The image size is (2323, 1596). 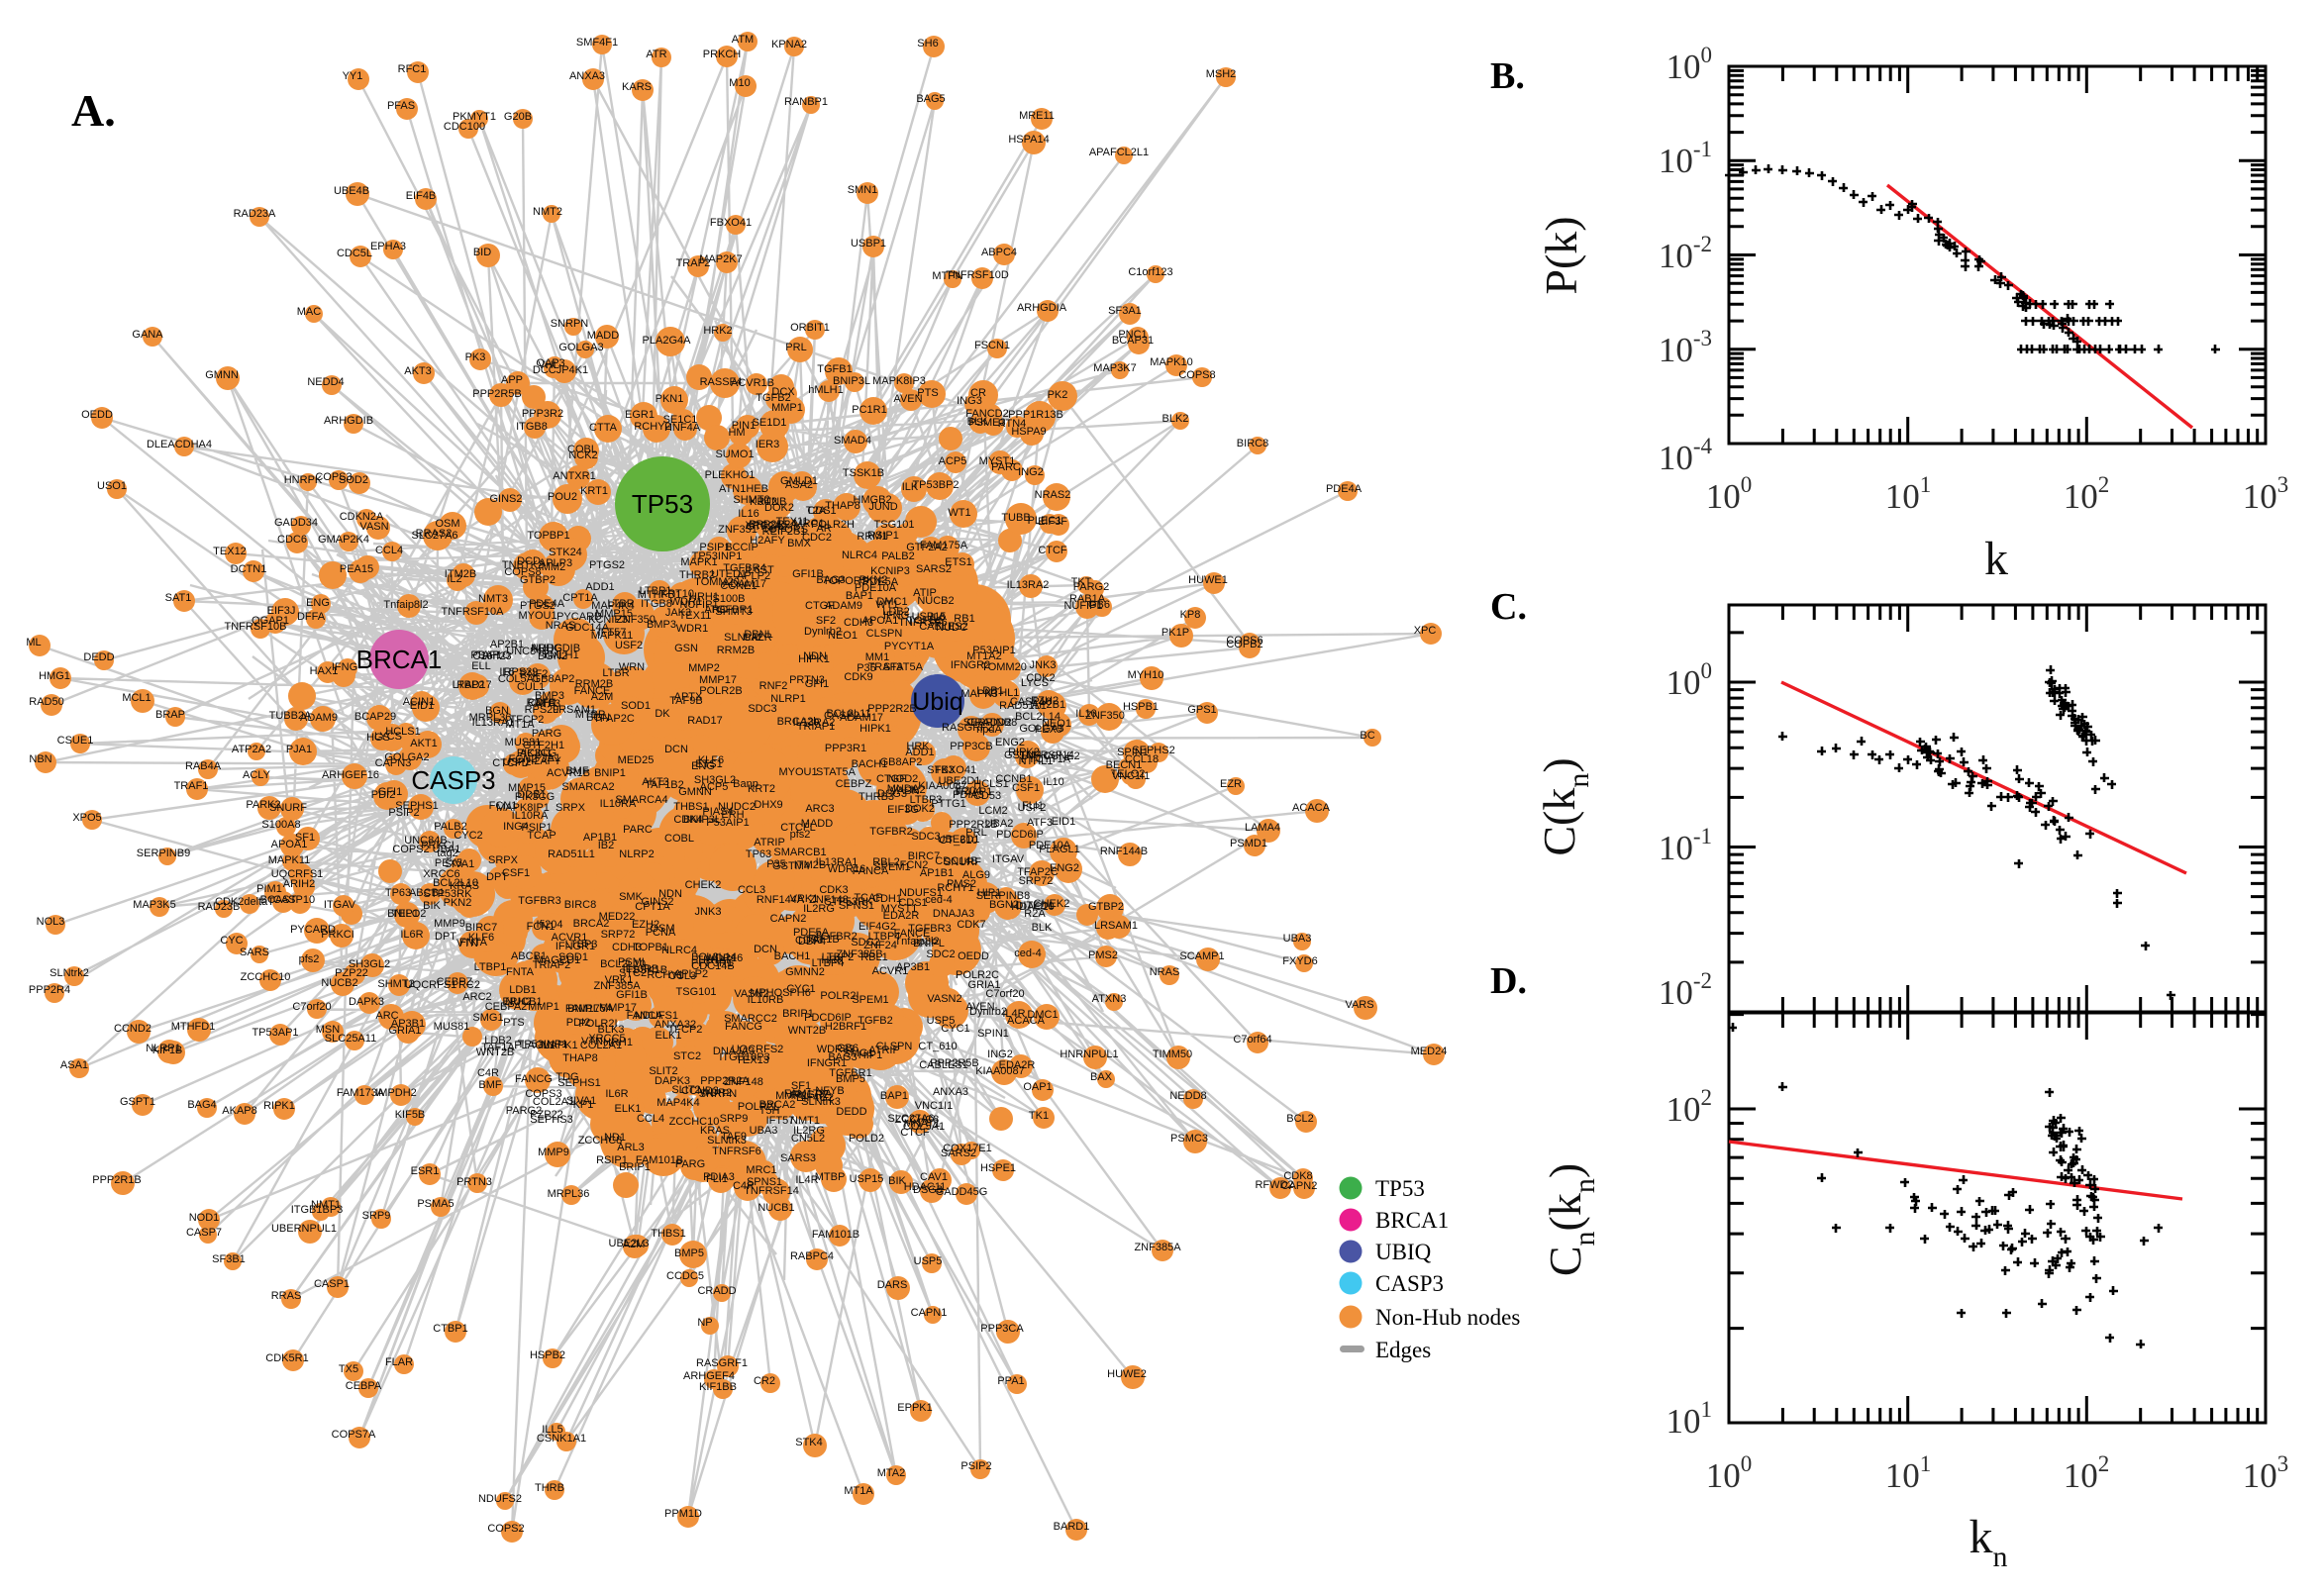 I want to click on svg-text: DPT, so click(x=446, y=937).